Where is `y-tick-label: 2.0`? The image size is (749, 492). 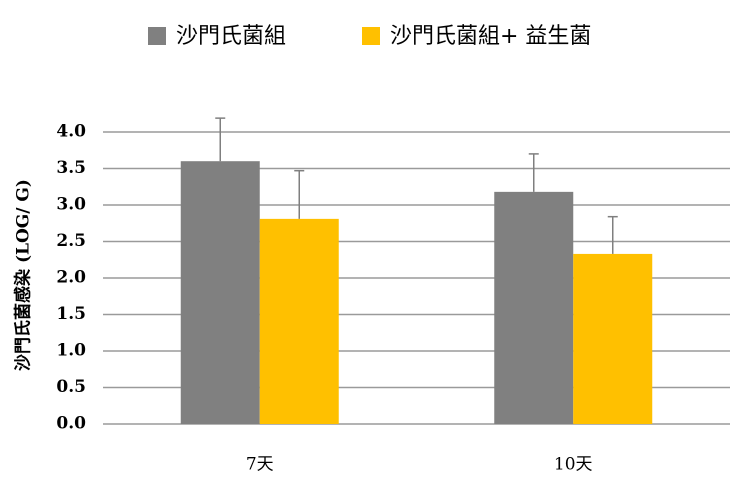
y-tick-label: 2.0 is located at coordinates (71, 278).